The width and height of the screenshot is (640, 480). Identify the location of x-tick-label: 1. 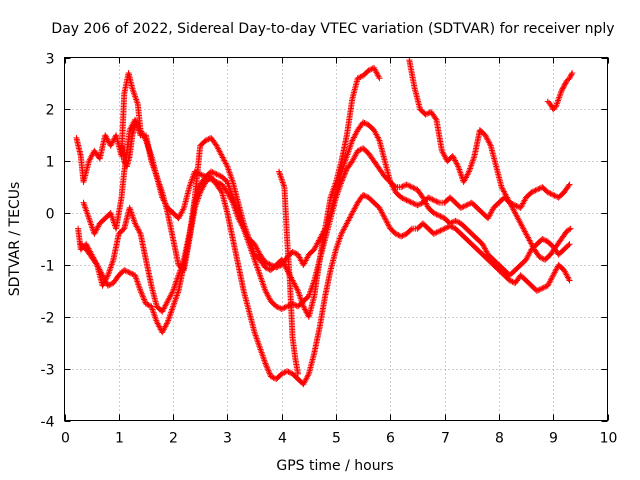
(119, 439).